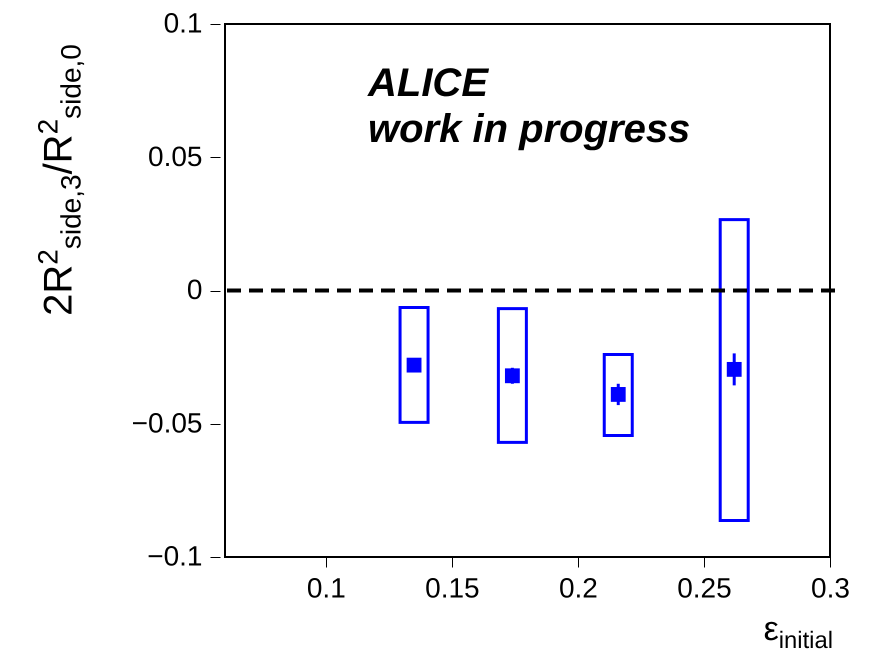  I want to click on x-tick-label: 0.15, so click(452, 588).